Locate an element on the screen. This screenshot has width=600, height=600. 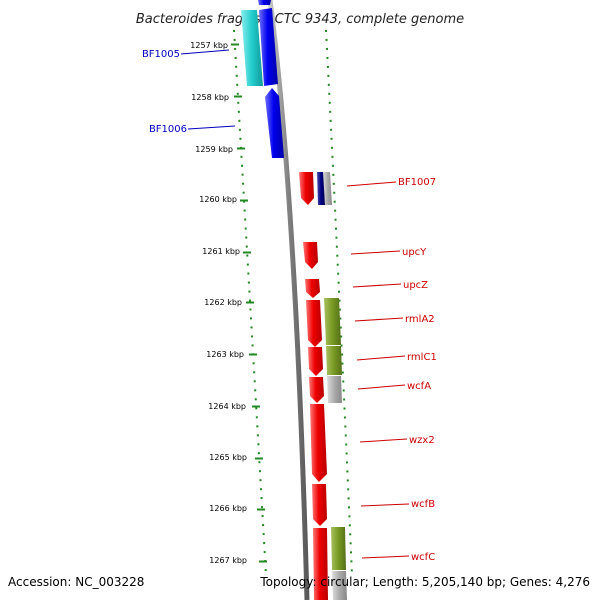
leader-line-wcfb is located at coordinates (385, 505).